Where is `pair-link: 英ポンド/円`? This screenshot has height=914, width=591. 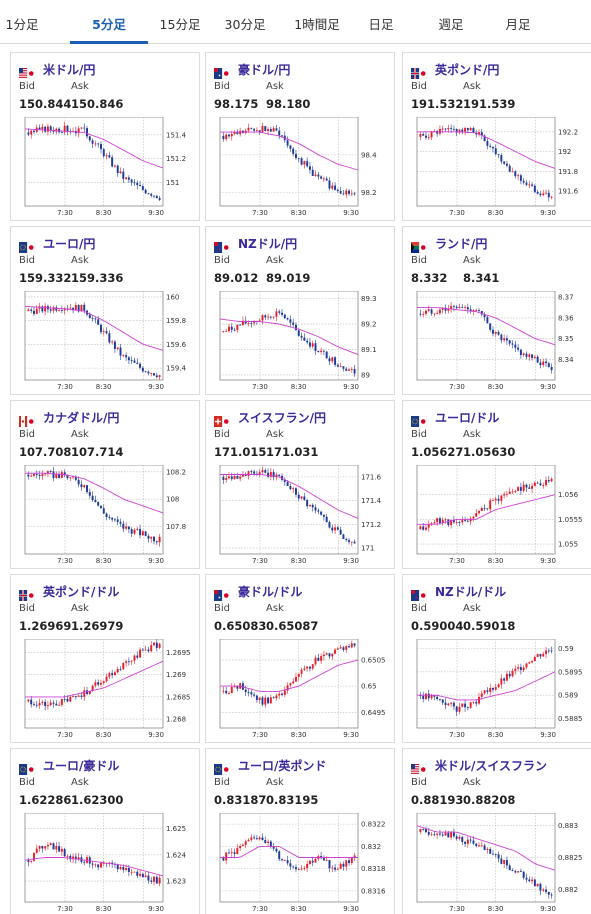 pair-link: 英ポンド/円 is located at coordinates (455, 70).